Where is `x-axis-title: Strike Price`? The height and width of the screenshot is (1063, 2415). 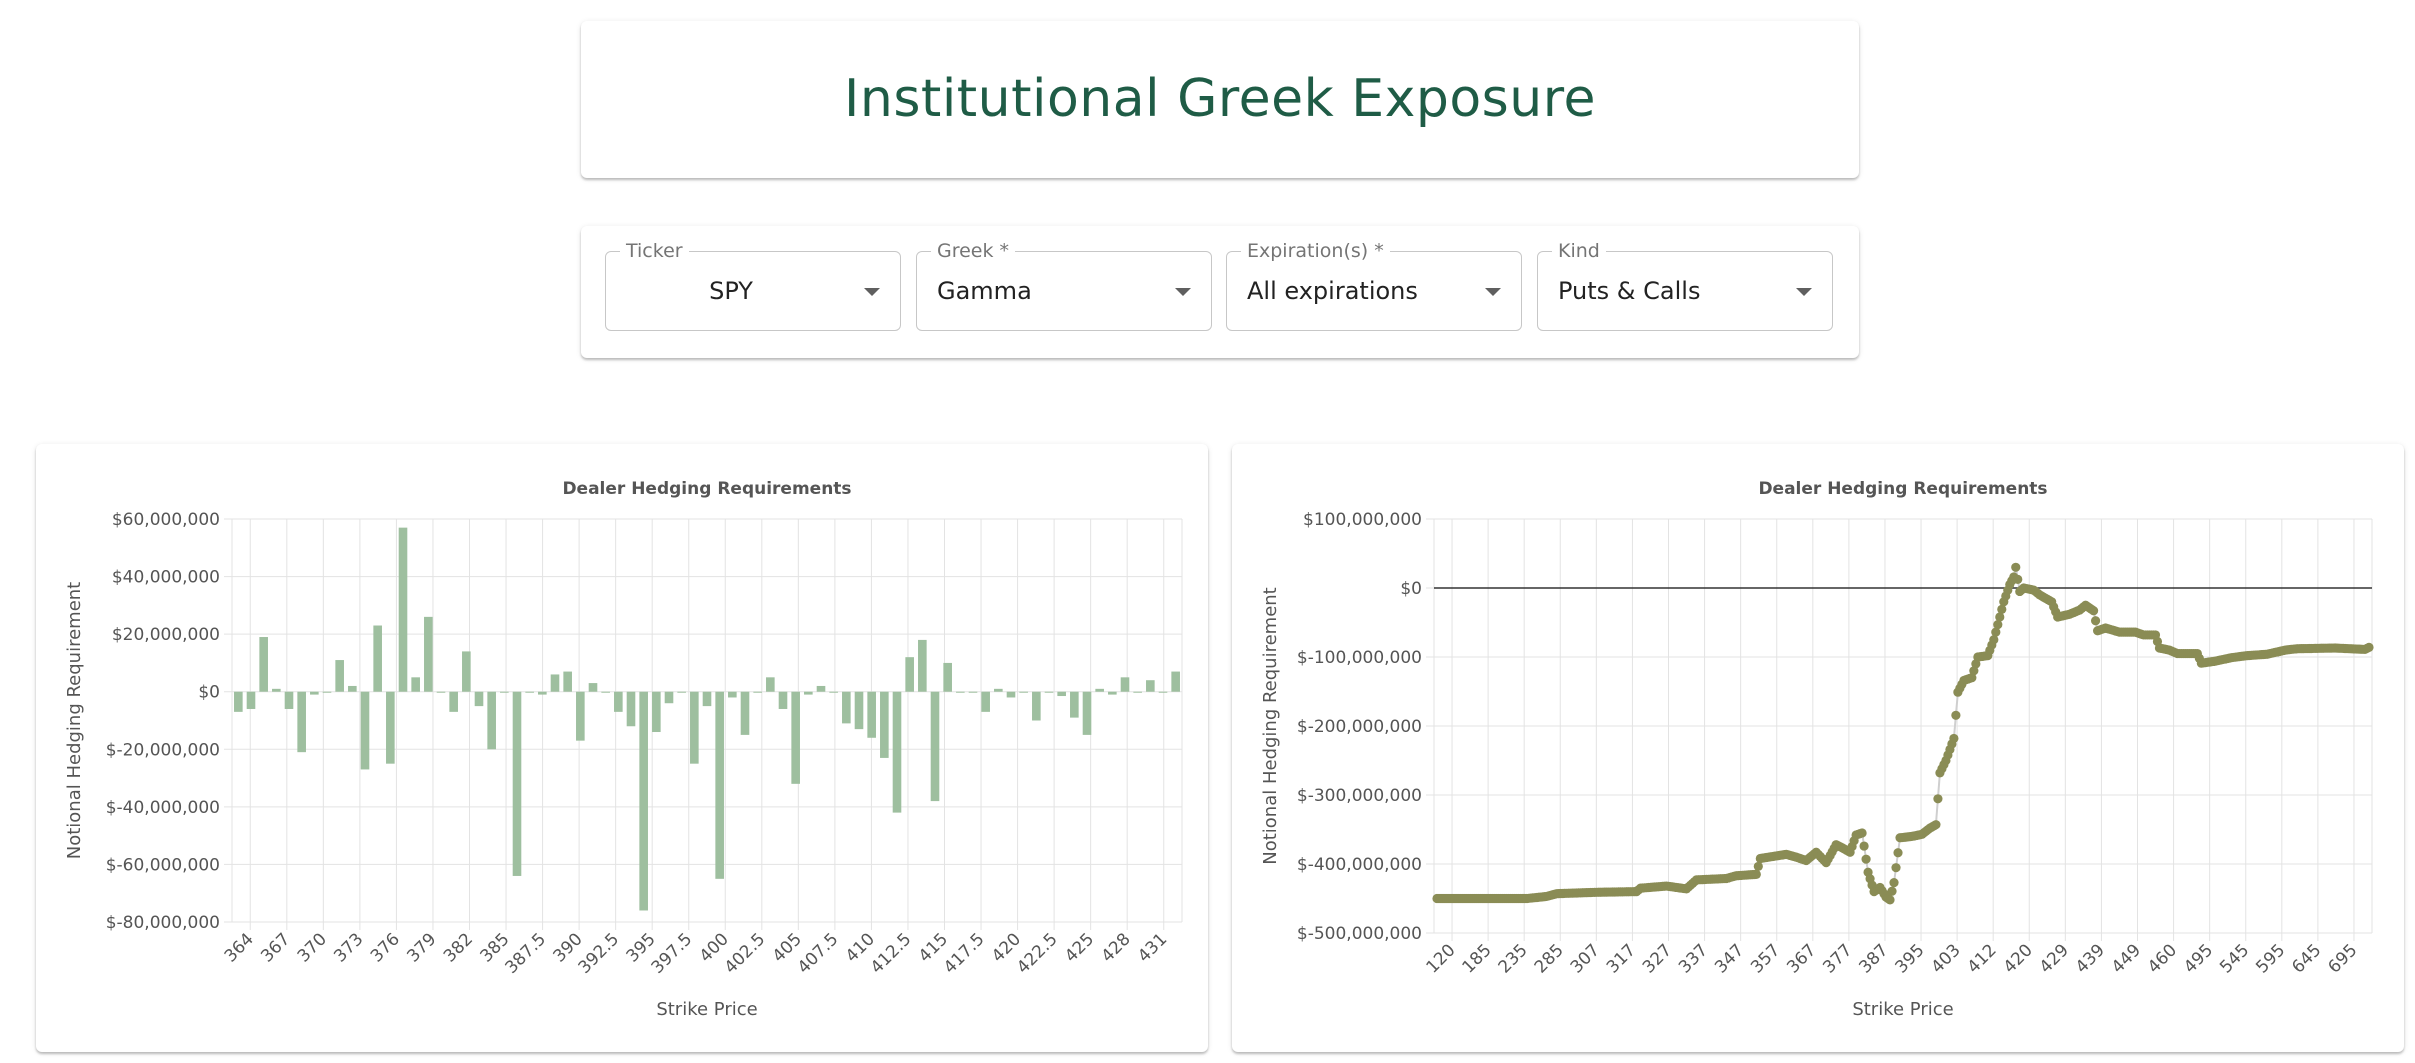
x-axis-title: Strike Price is located at coordinates (706, 1009).